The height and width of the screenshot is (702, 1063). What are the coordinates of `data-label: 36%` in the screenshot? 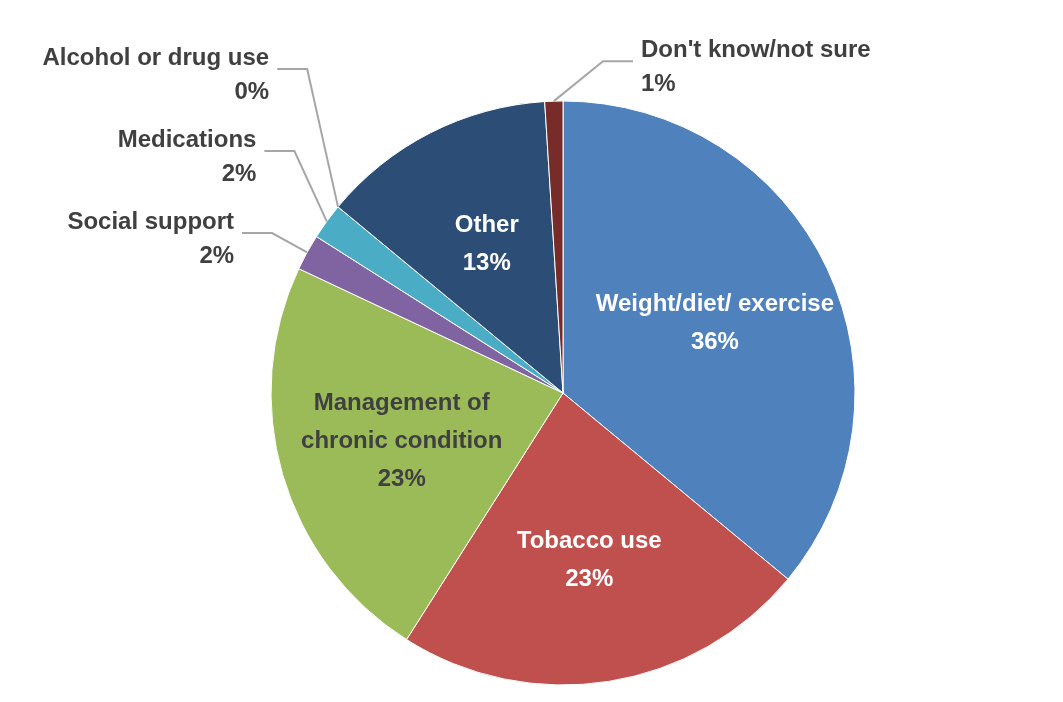 It's located at (714, 340).